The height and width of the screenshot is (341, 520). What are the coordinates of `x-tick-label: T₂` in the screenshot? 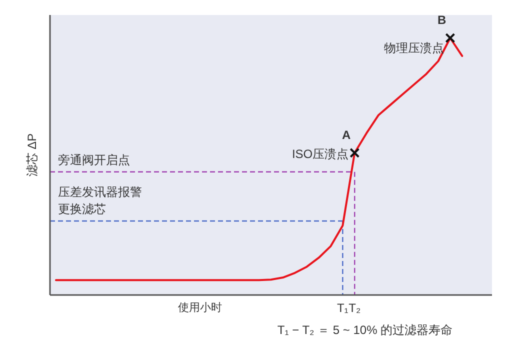 It's located at (354, 308).